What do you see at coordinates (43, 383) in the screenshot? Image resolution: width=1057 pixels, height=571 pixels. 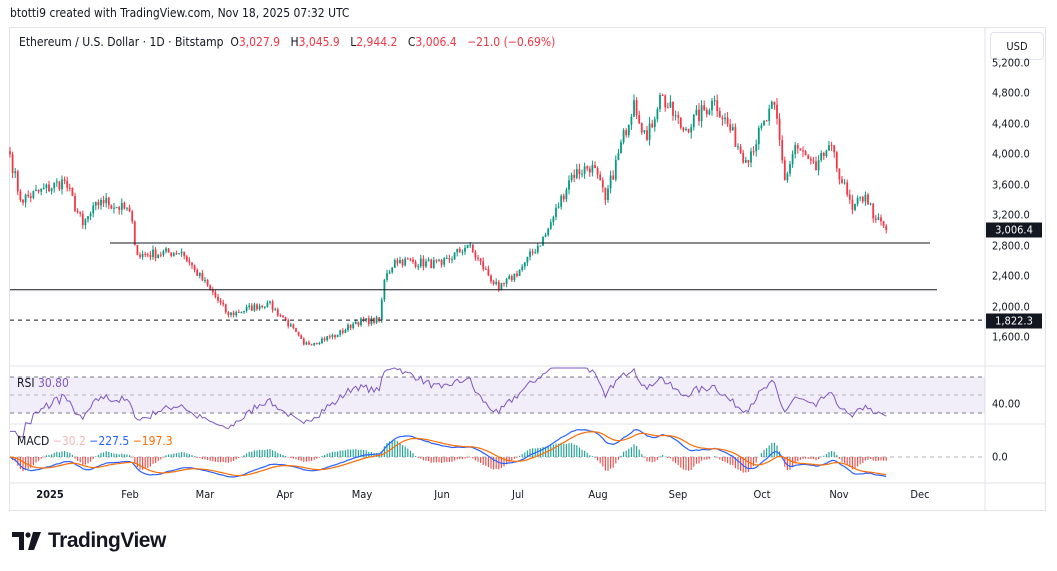 I see `rsi-legend: RSI 30.80` at bounding box center [43, 383].